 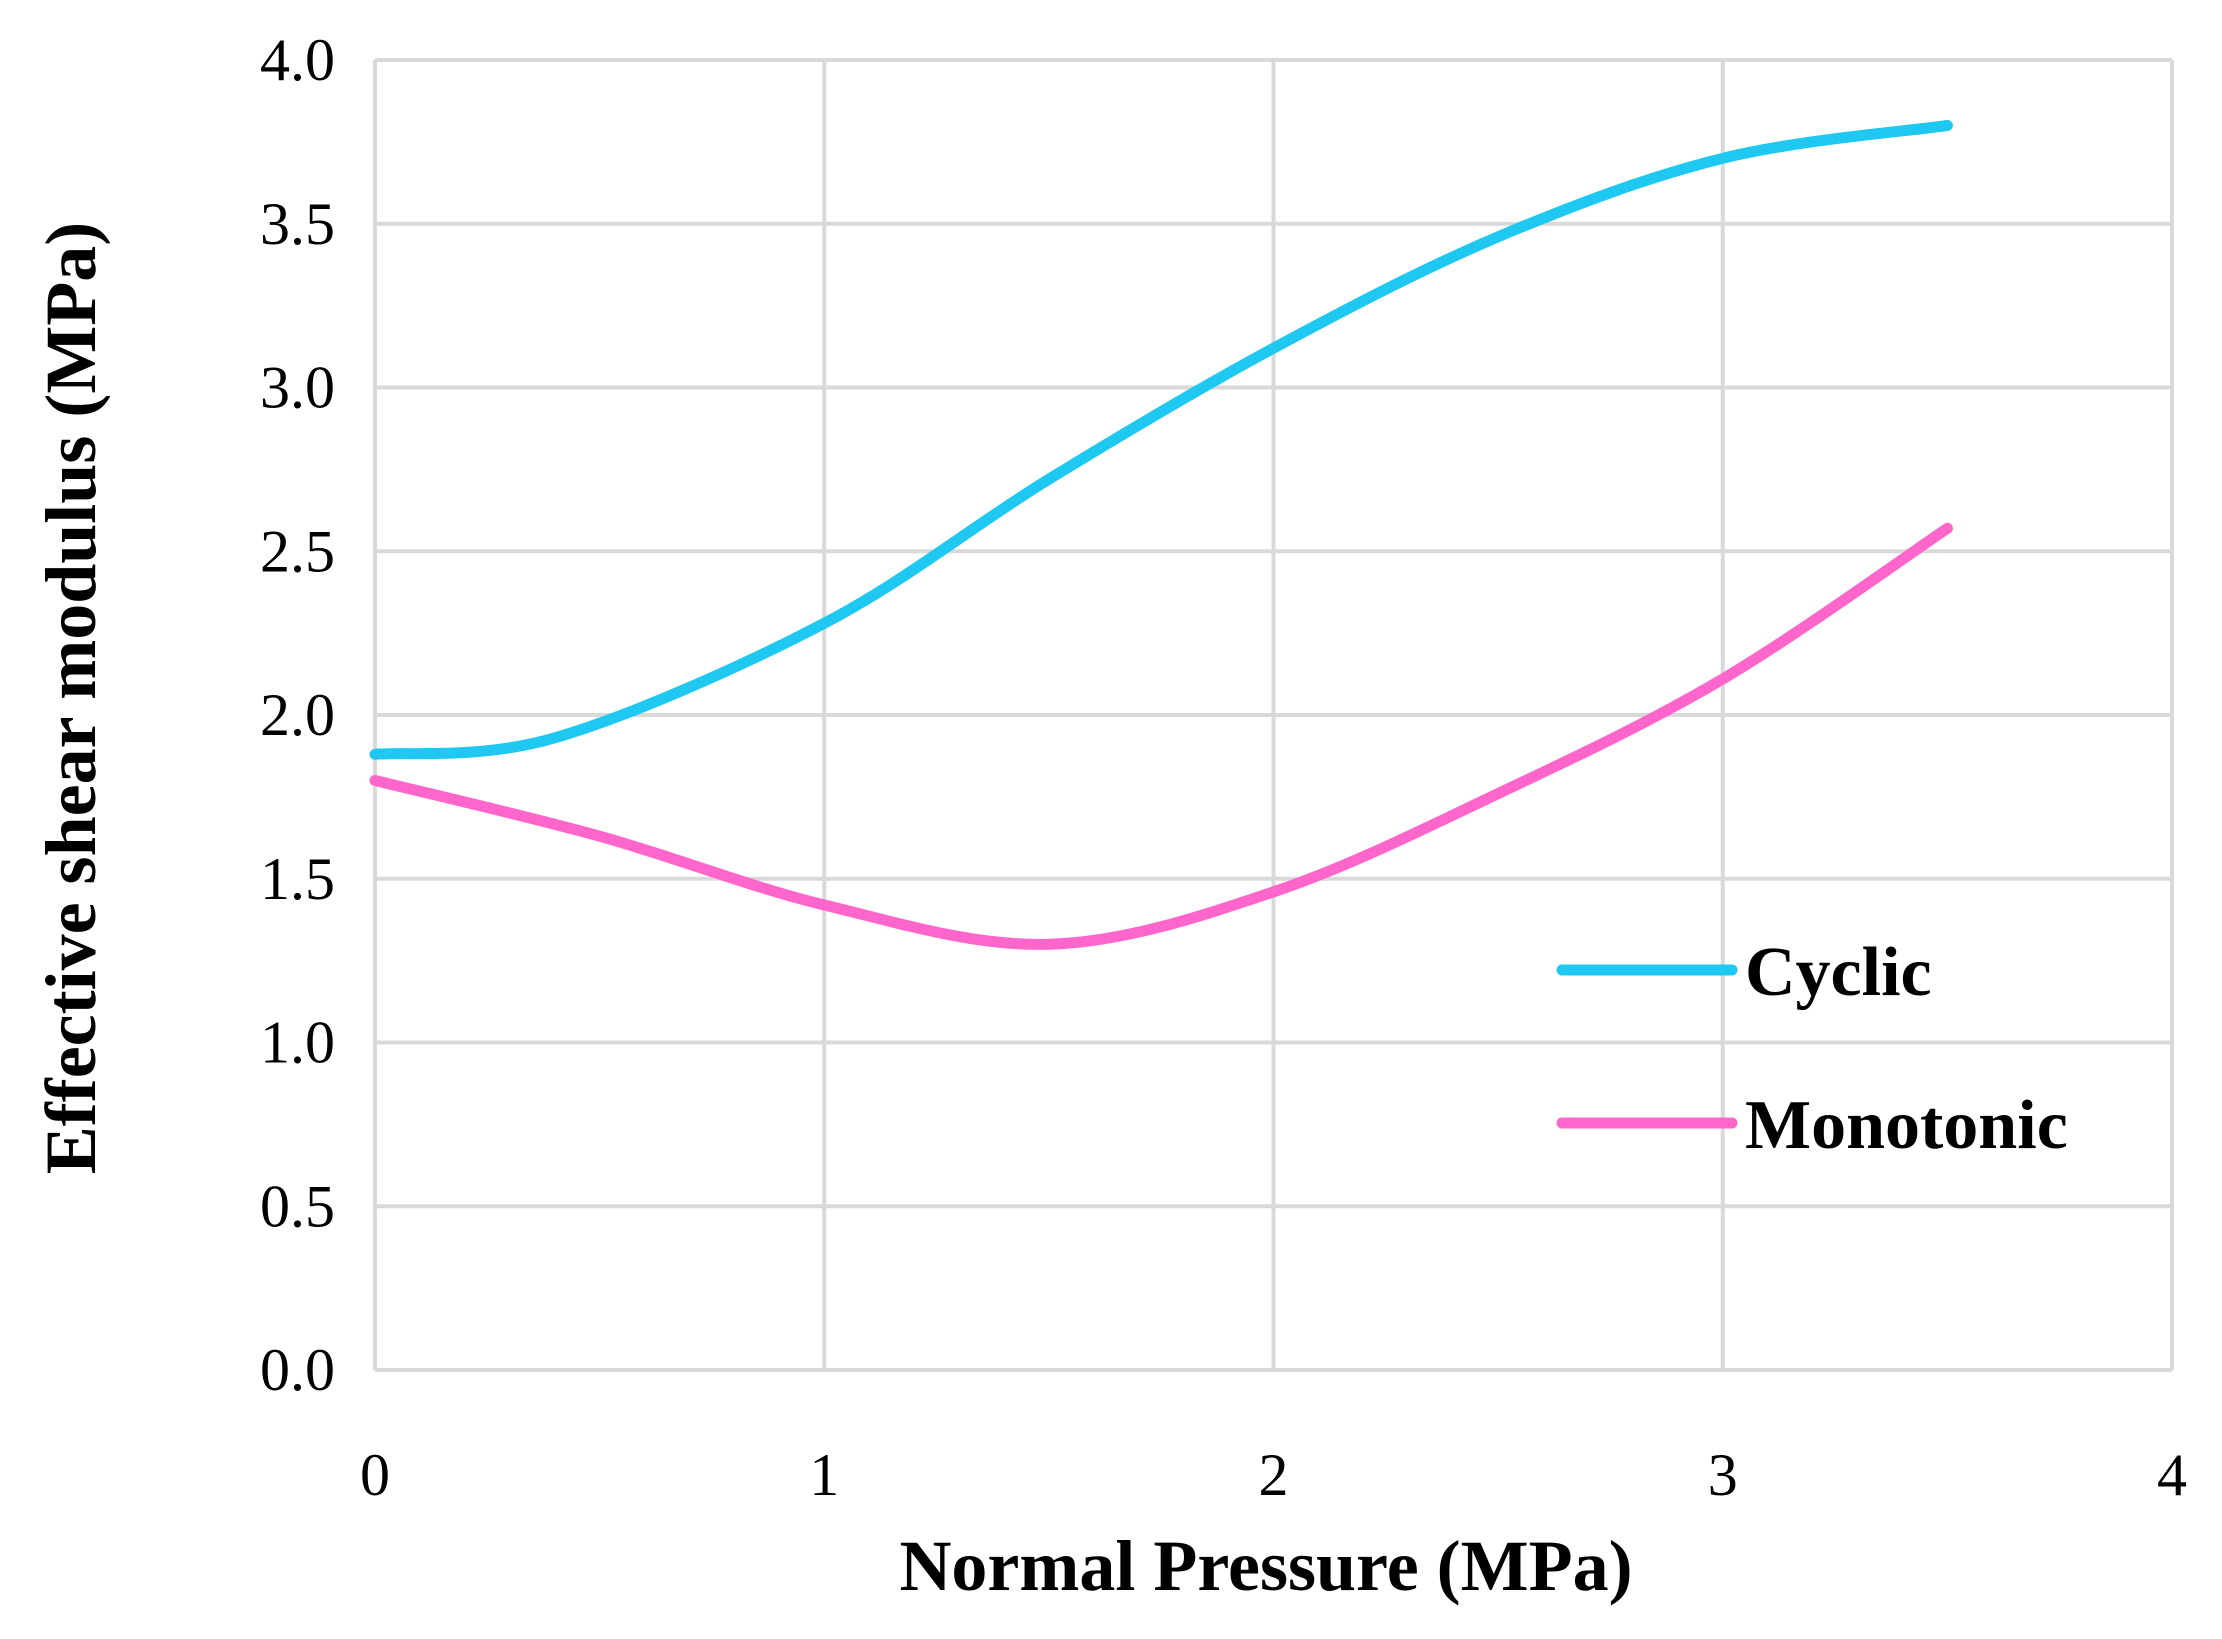 What do you see at coordinates (297, 1370) in the screenshot?
I see `y-tick-label: 0.0` at bounding box center [297, 1370].